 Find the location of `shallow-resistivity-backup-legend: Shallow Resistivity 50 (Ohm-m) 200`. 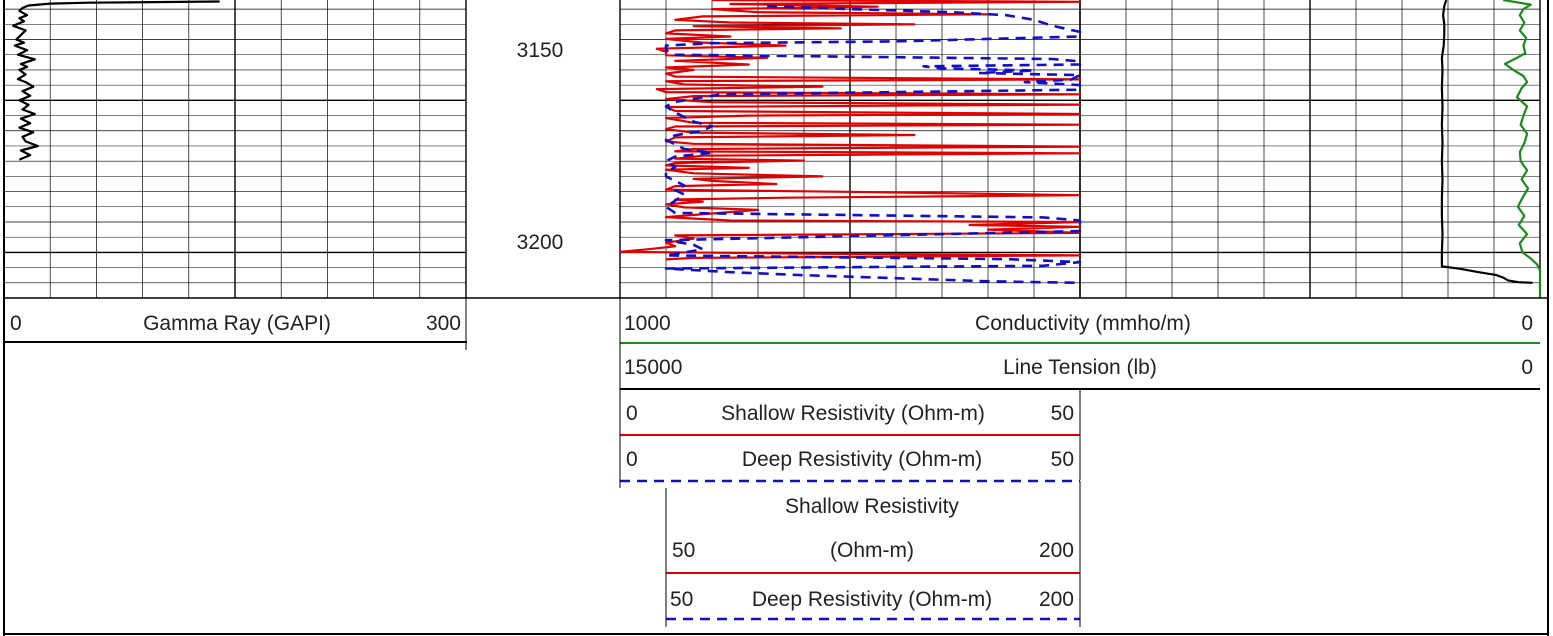

shallow-resistivity-backup-legend: Shallow Resistivity 50 (Ohm-m) 200 is located at coordinates (873, 534).